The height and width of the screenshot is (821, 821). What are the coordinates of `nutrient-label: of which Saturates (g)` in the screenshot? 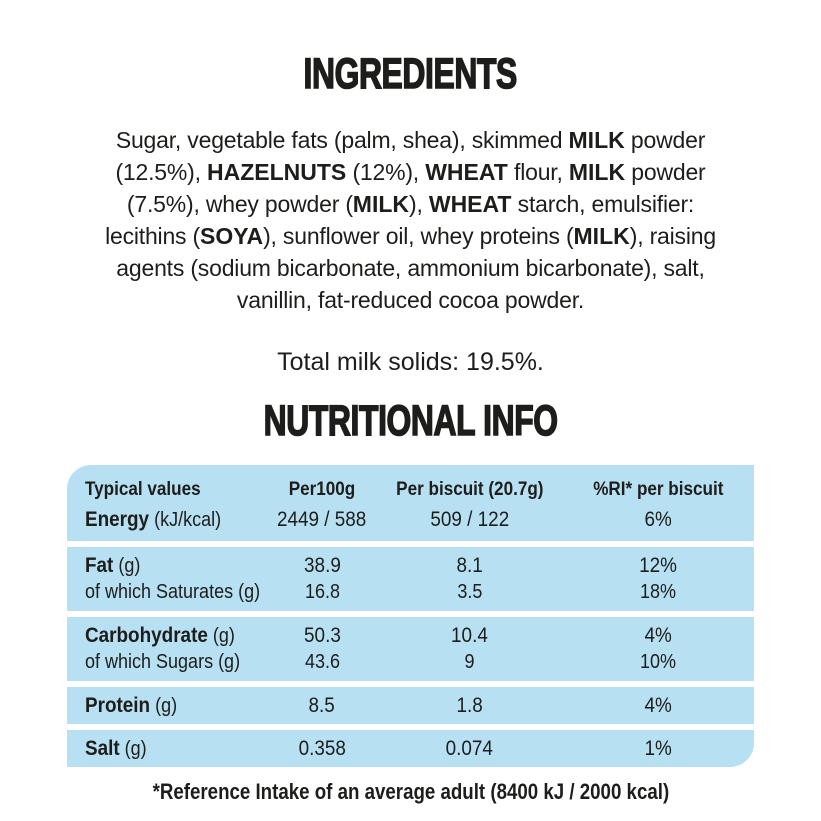 It's located at (167, 592).